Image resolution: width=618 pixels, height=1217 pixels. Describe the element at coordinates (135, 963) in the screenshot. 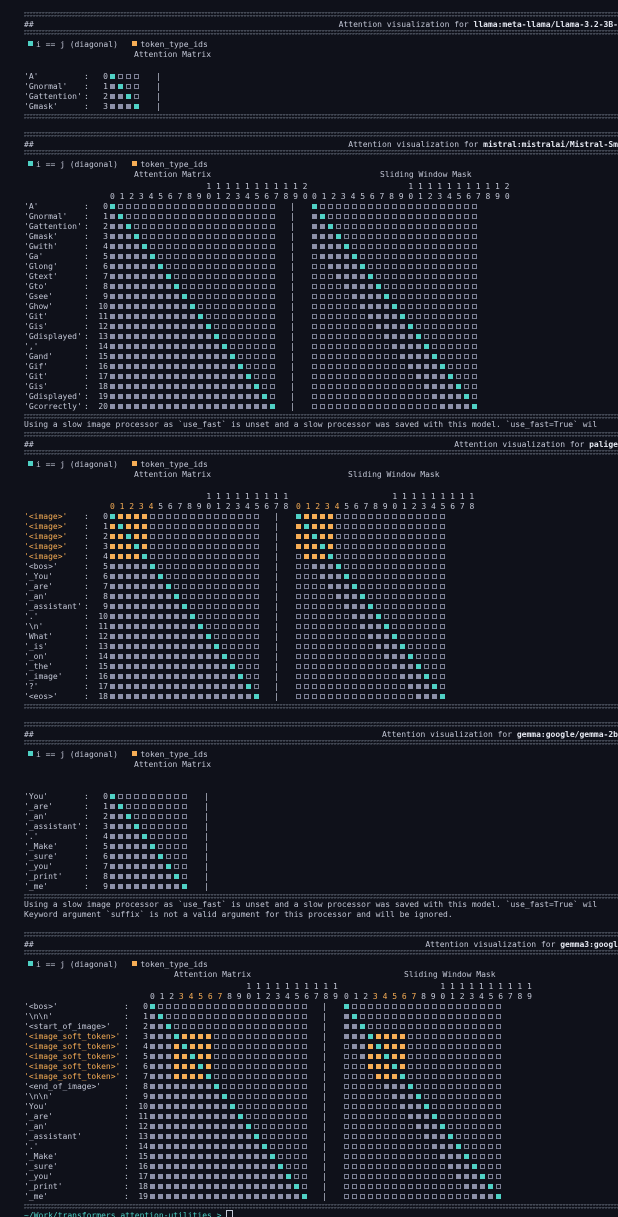

I see `token-type-swatch` at that location.